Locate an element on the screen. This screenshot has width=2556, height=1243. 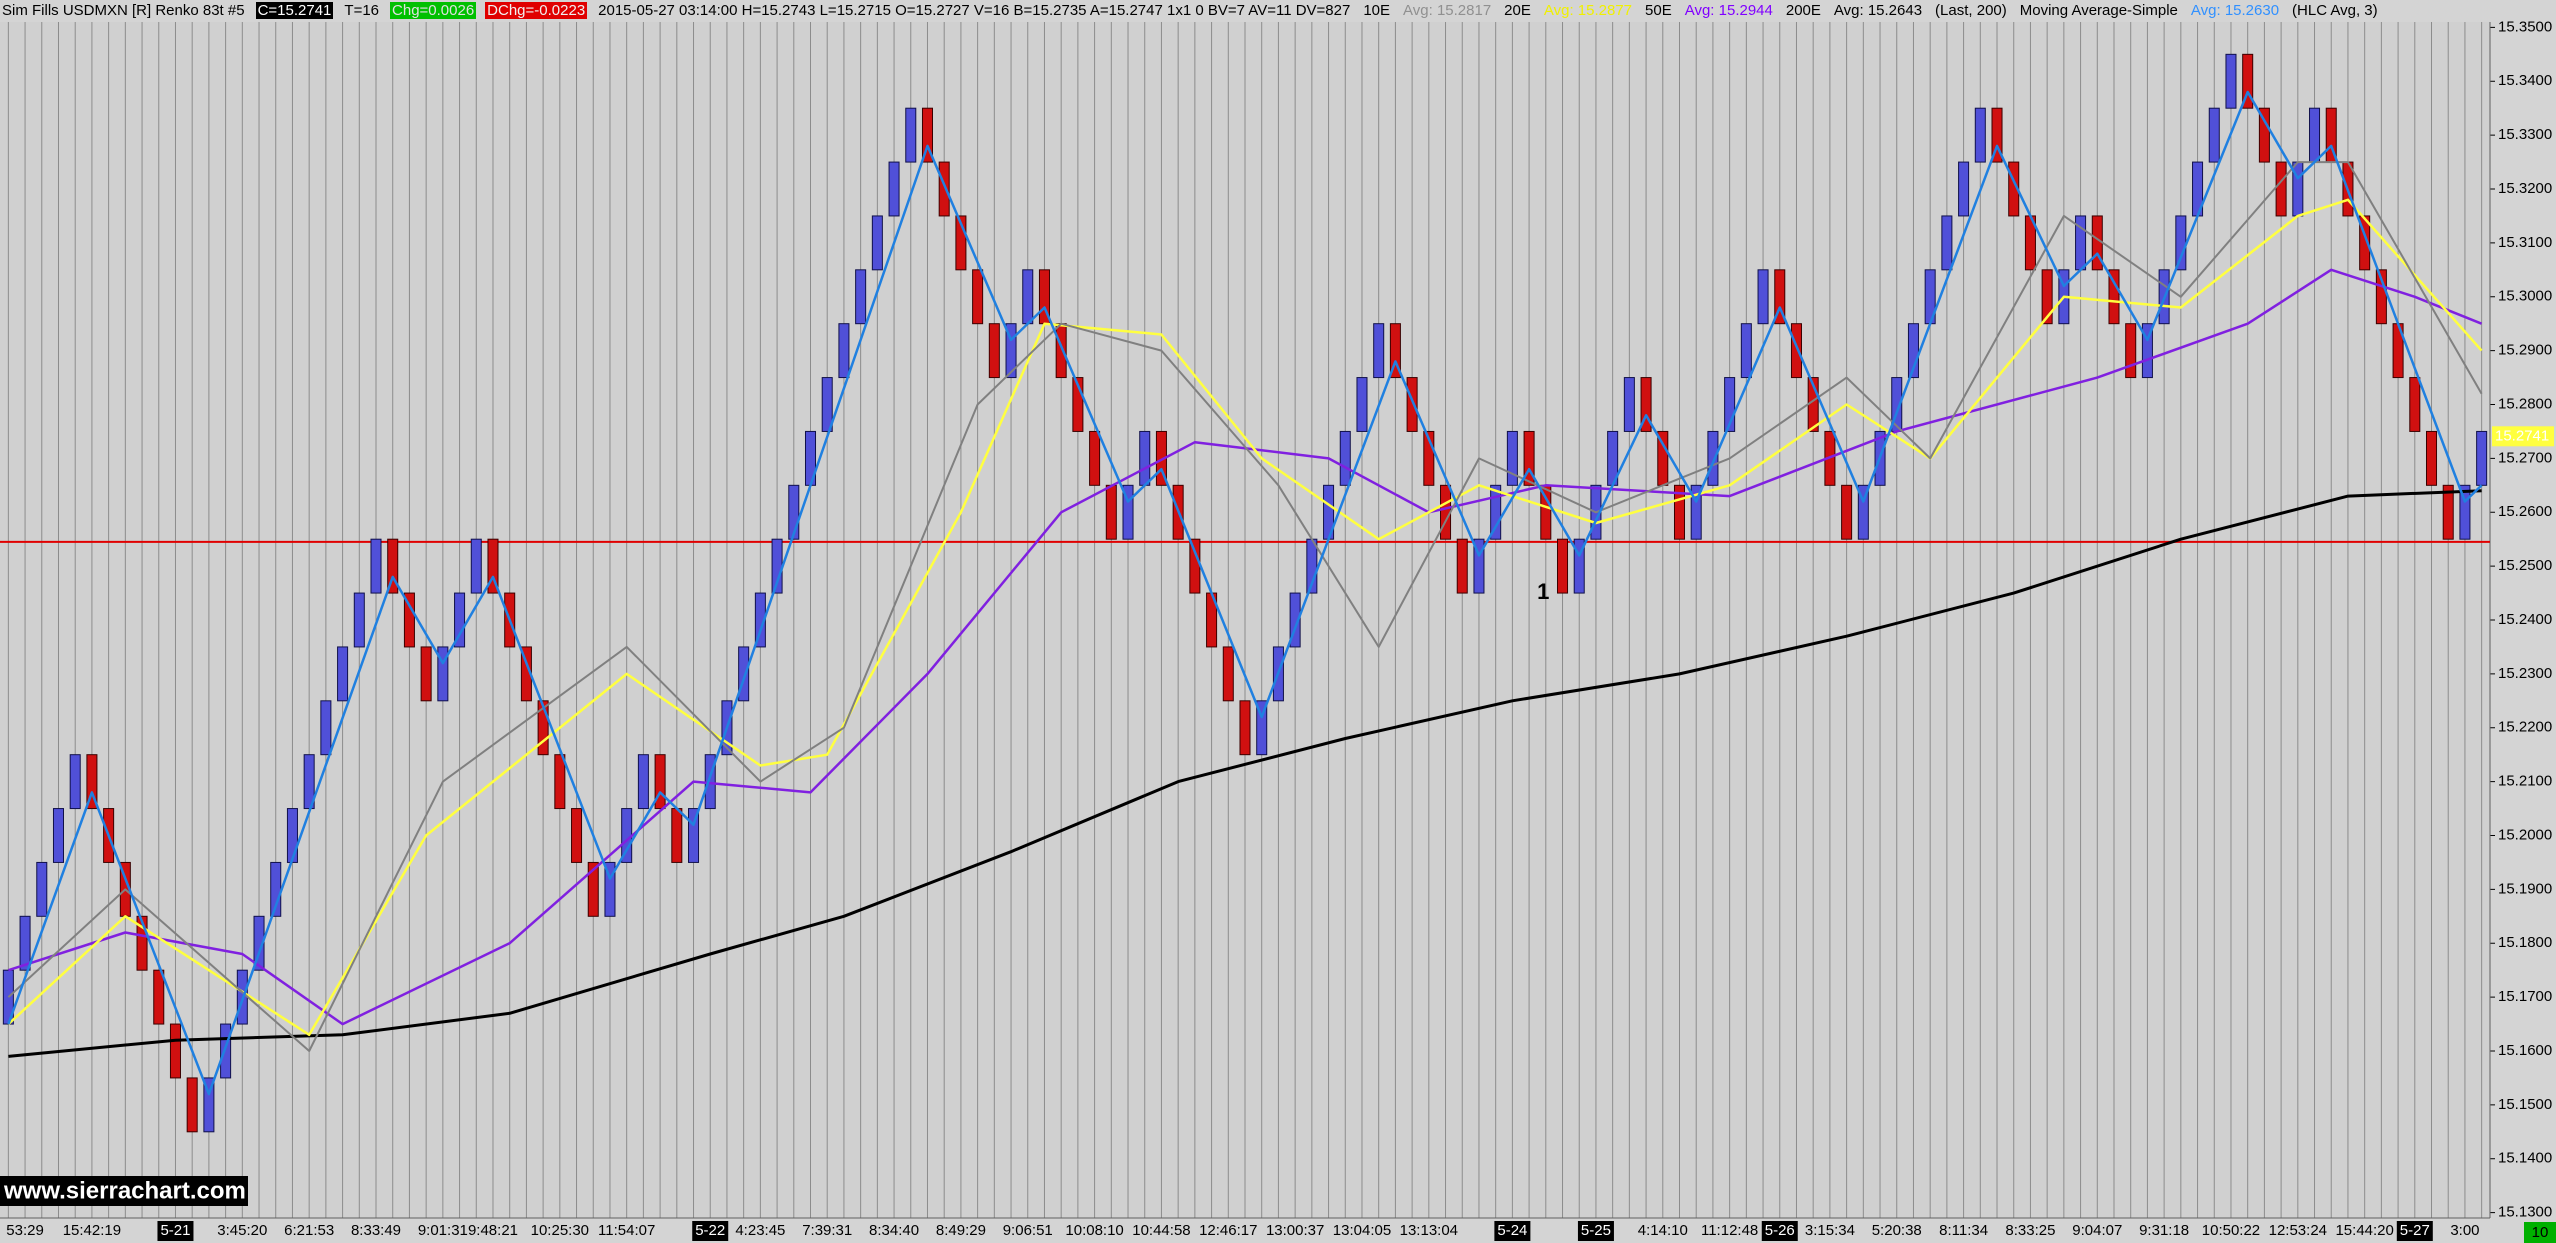
price-marker is located at coordinates (2523, 436).